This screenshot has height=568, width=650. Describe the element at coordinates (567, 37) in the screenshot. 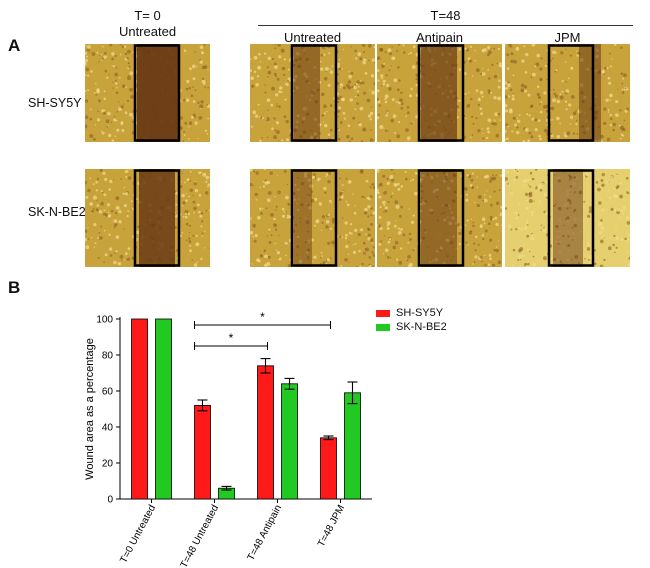

I see `col-header-jpm: JPM` at that location.